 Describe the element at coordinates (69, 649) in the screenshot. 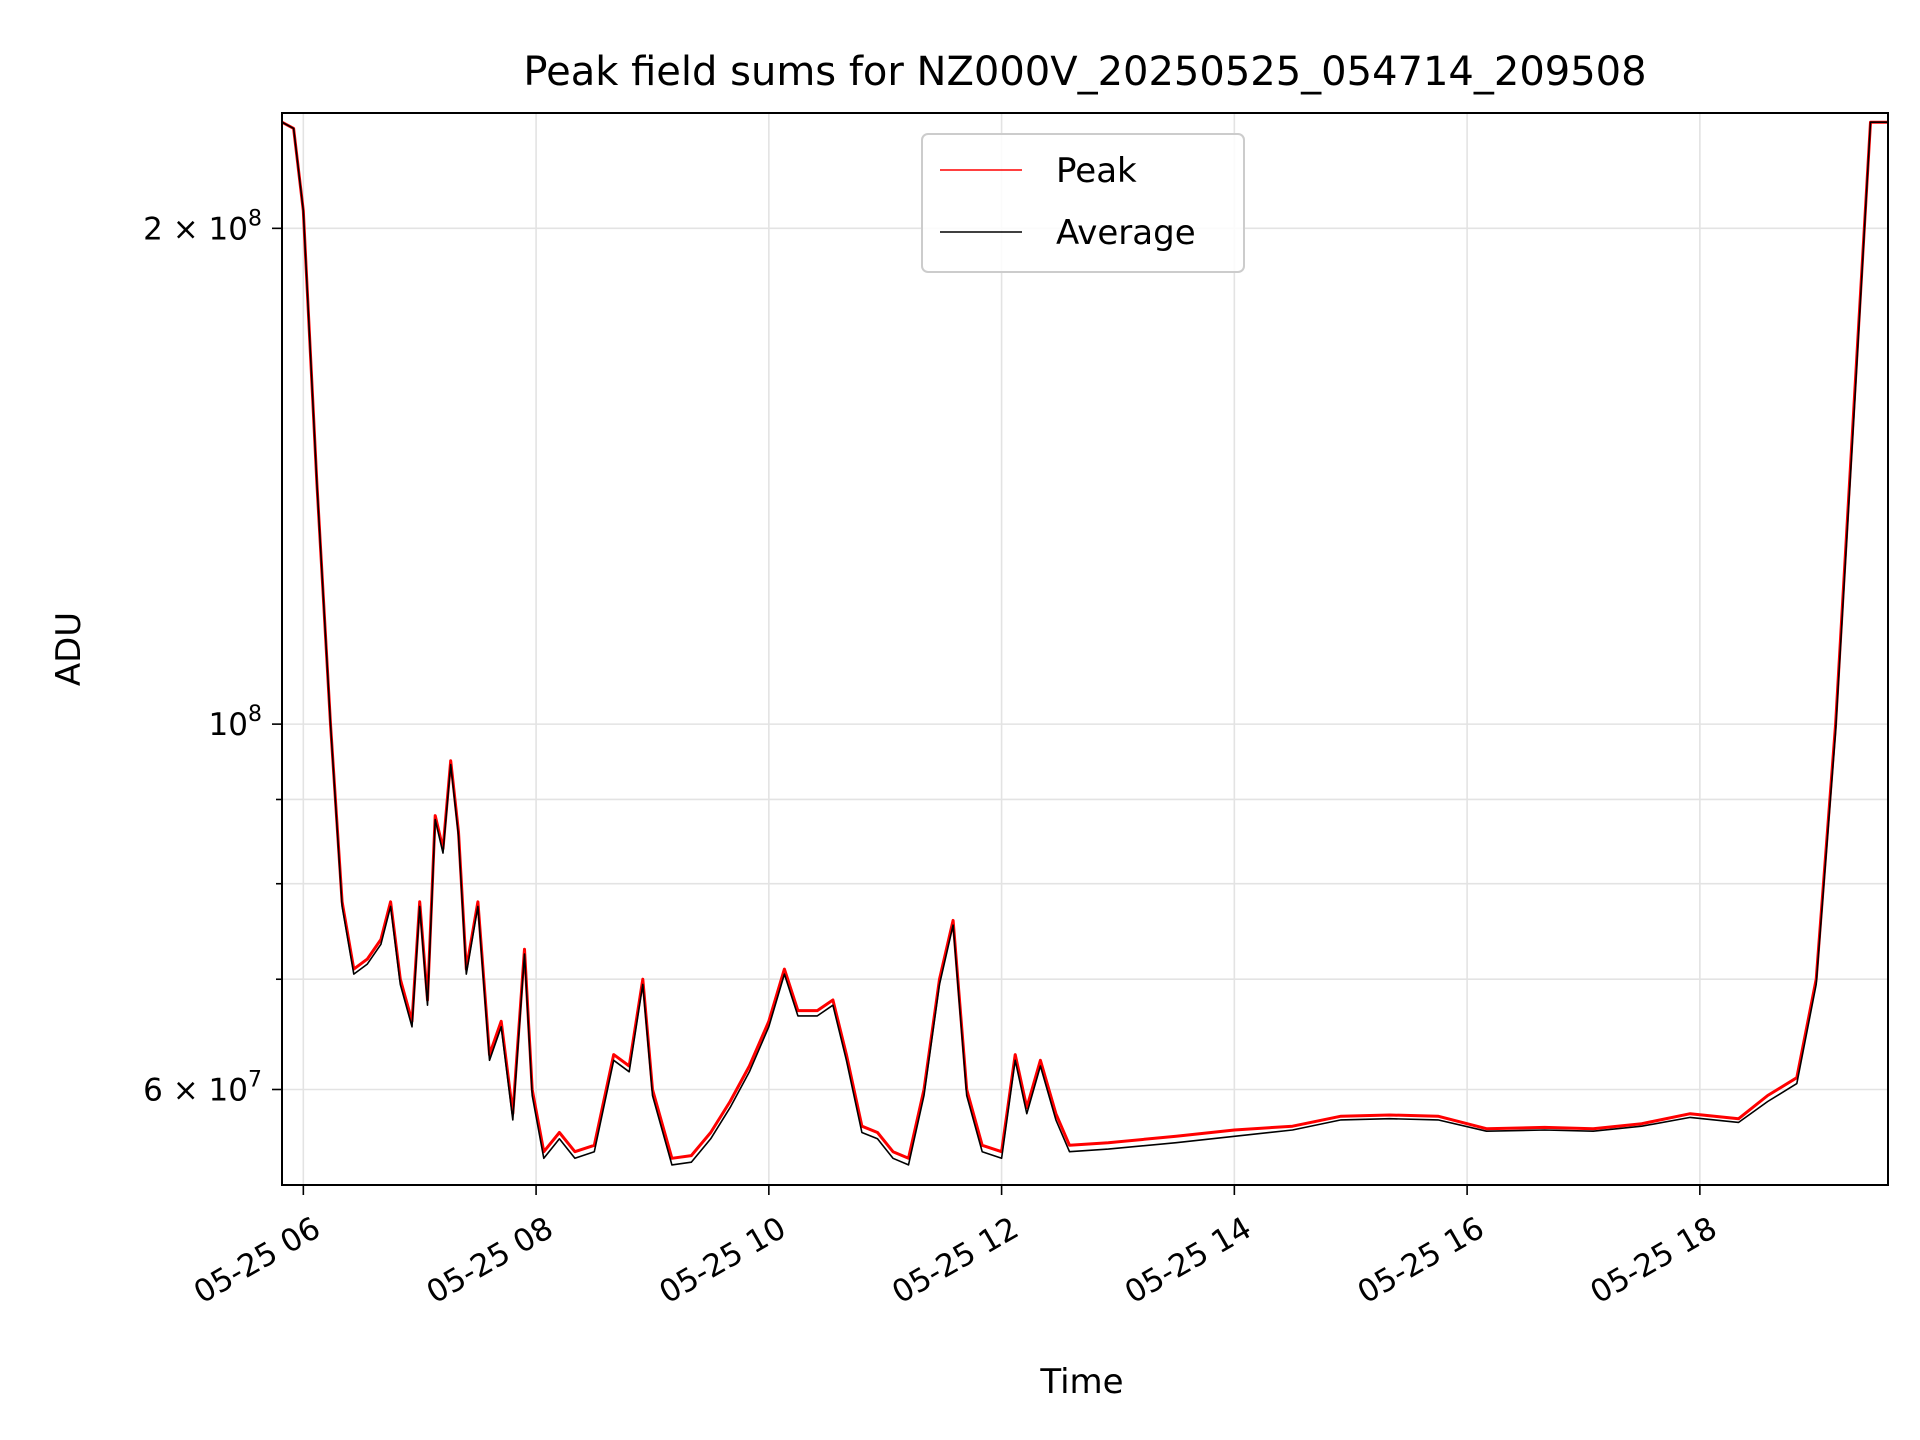

I see `y-axis-label: ADU` at that location.